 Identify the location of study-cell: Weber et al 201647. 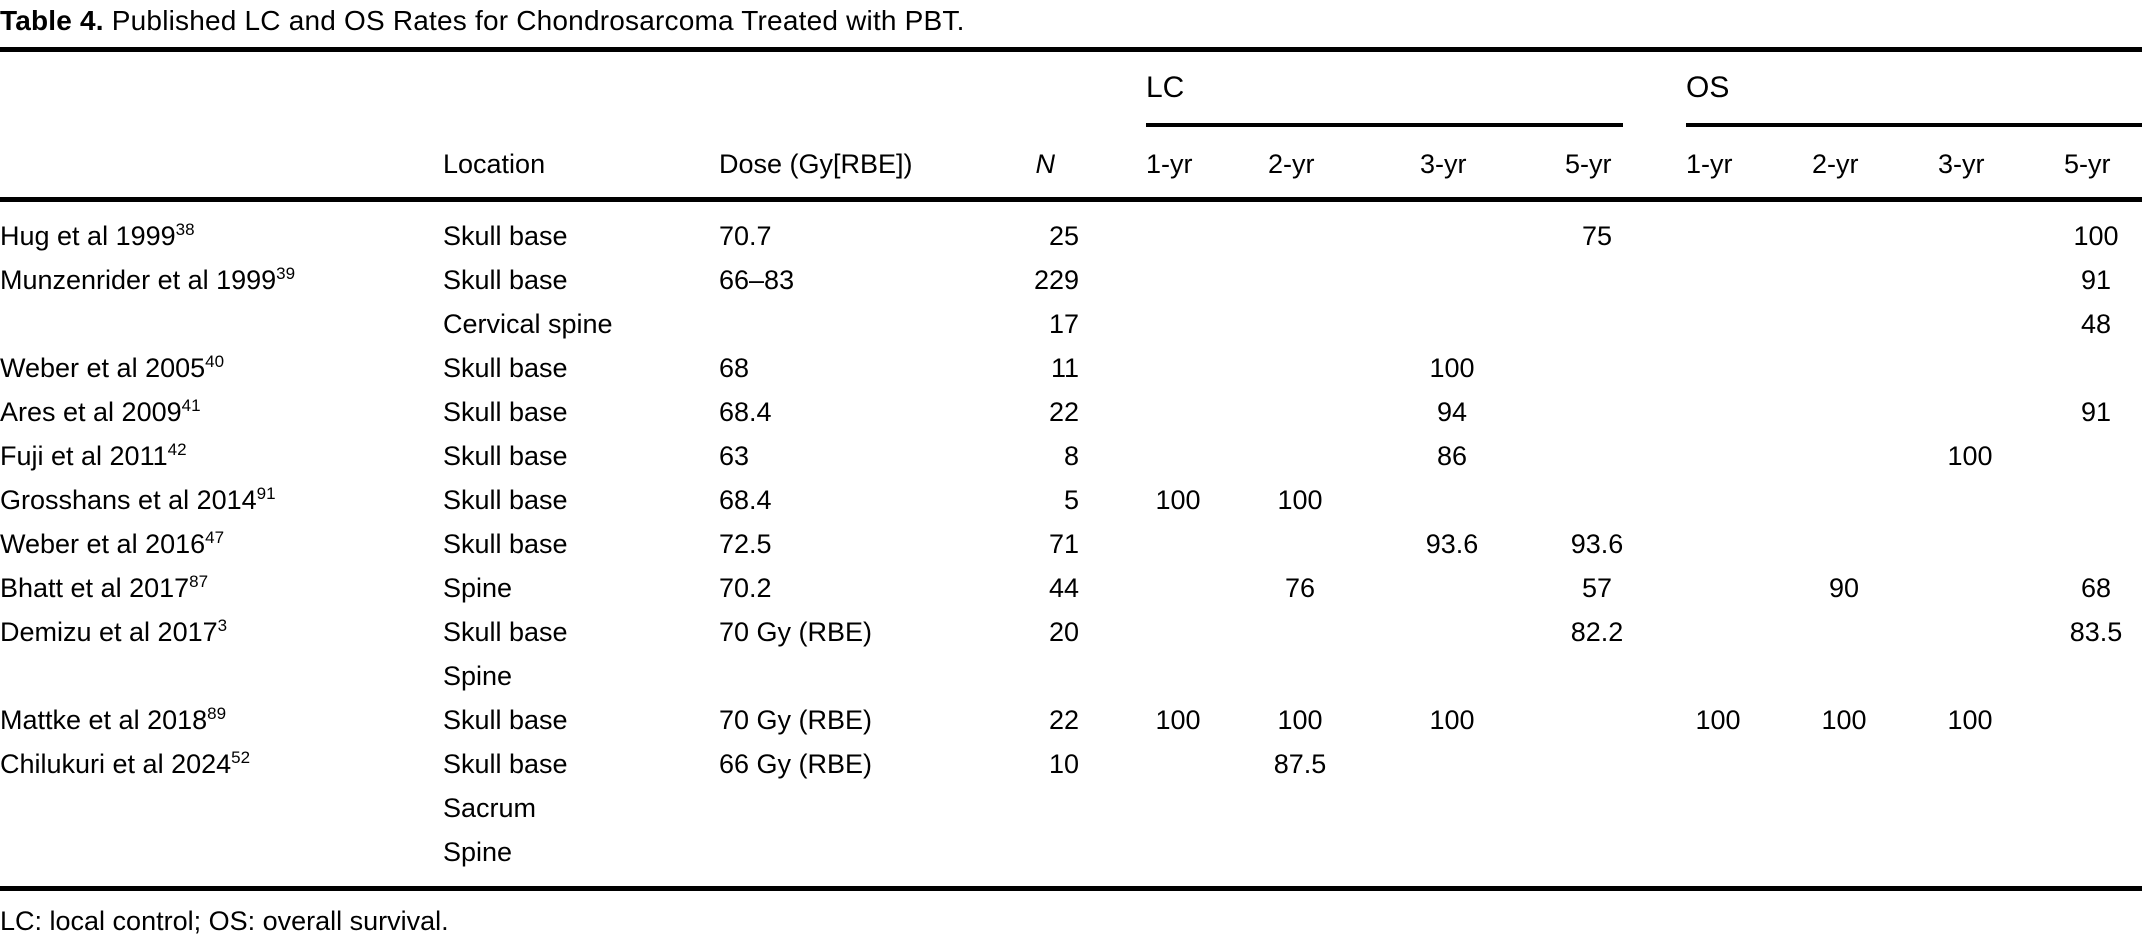
(221, 544).